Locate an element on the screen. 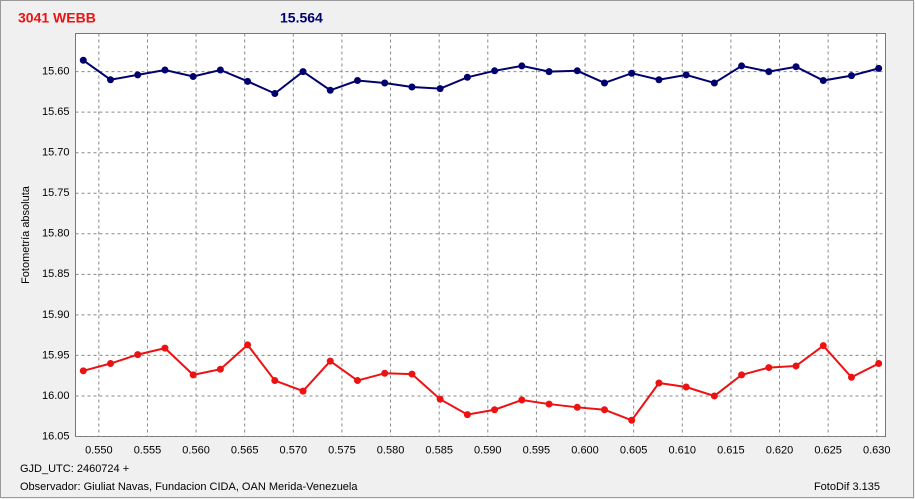 The image size is (915, 499). x-tick-label: 0.630 is located at coordinates (877, 450).